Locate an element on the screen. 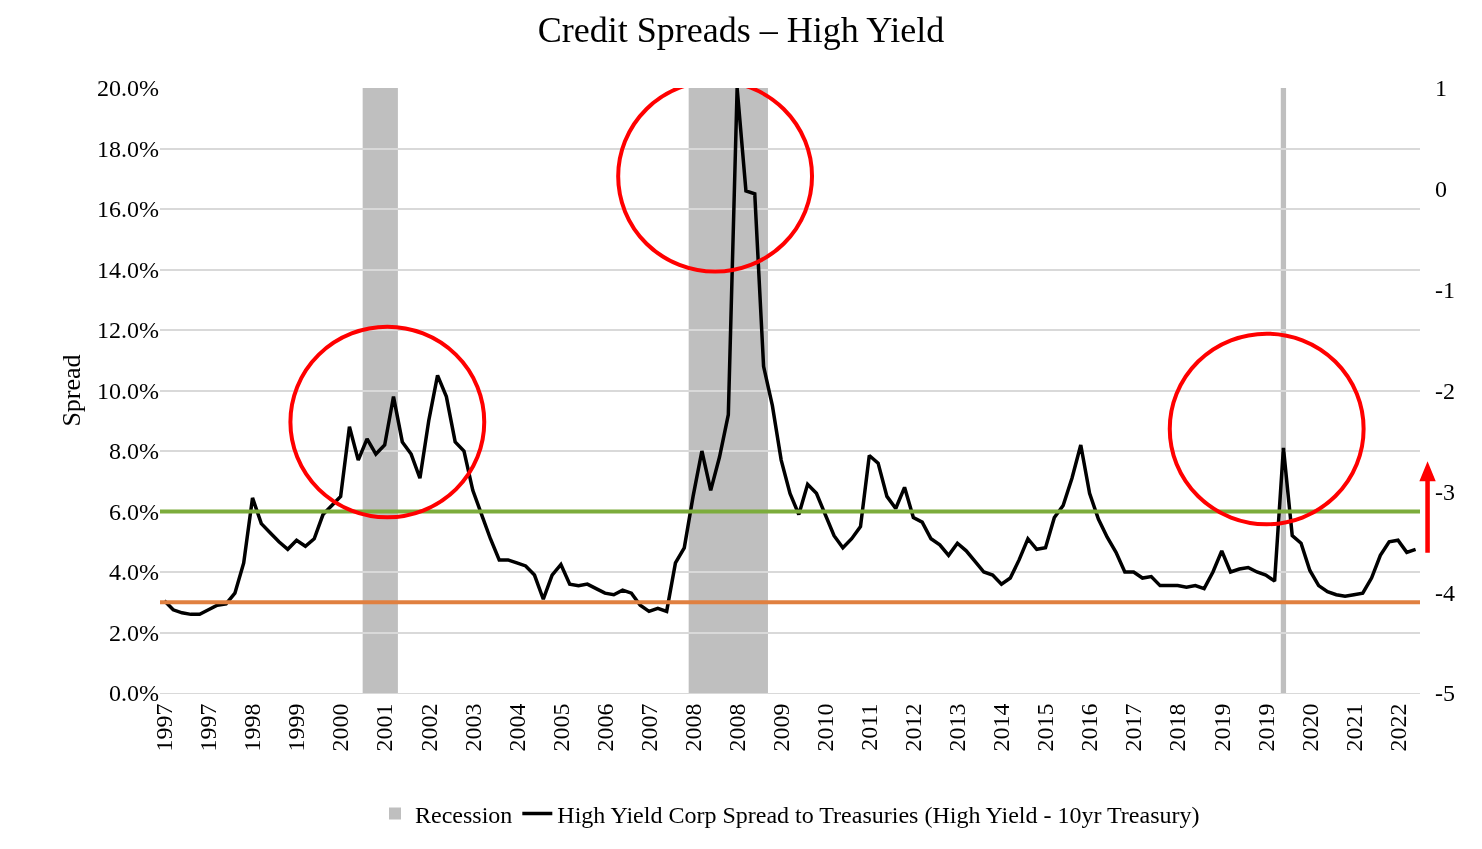  x-tick-label: 2014 is located at coordinates (1001, 727).